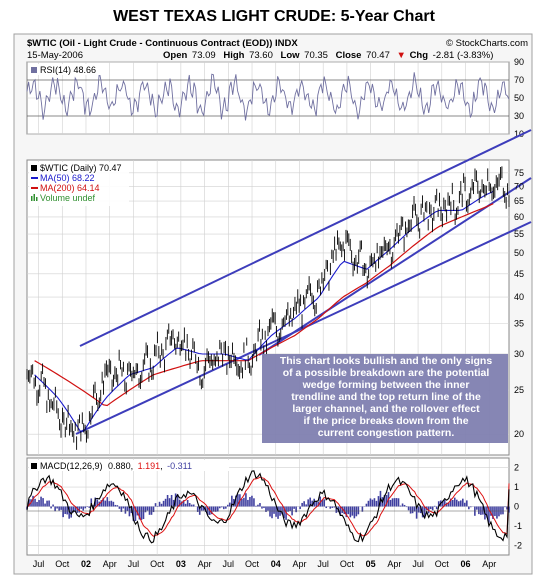 This screenshot has width=548, height=582. Describe the element at coordinates (519, 274) in the screenshot. I see `price-tick-label: 45` at that location.